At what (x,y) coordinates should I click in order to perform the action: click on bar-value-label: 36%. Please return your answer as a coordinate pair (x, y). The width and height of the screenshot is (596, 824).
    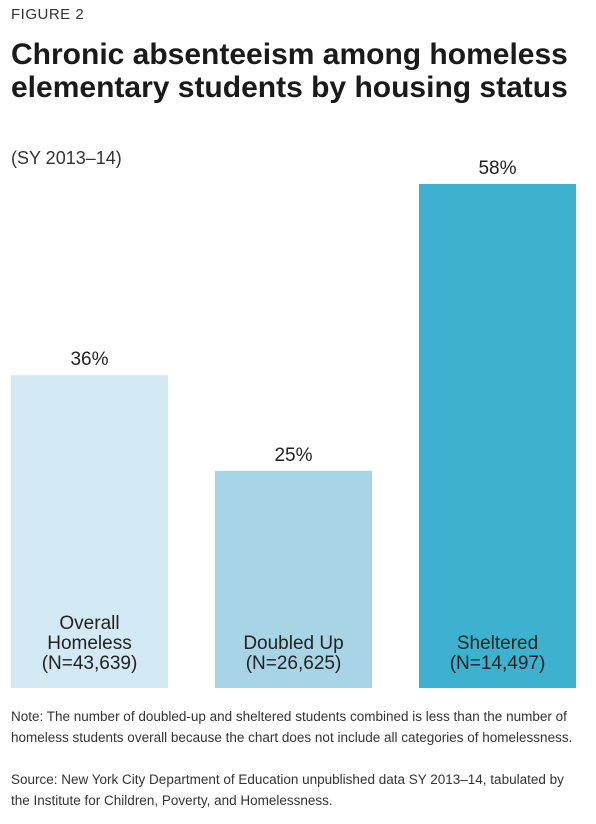
    Looking at the image, I should click on (89, 359).